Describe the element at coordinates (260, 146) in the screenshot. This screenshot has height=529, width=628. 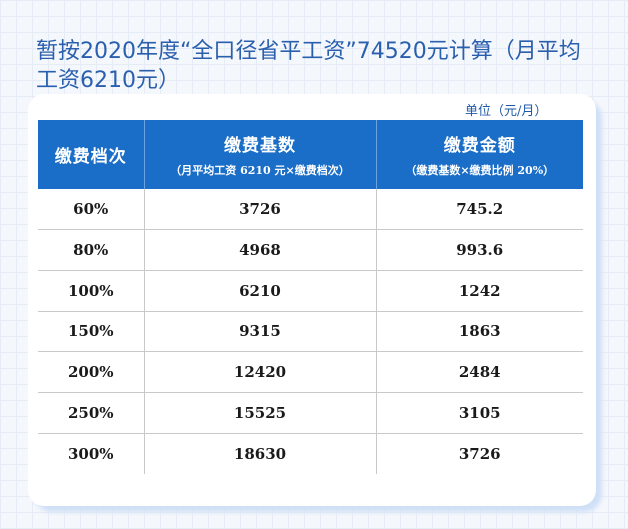
I see `header-base-title: 缴费基数` at that location.